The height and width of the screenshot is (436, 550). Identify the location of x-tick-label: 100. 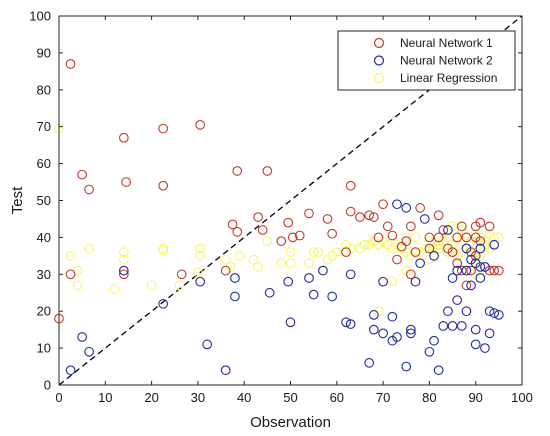
(522, 397).